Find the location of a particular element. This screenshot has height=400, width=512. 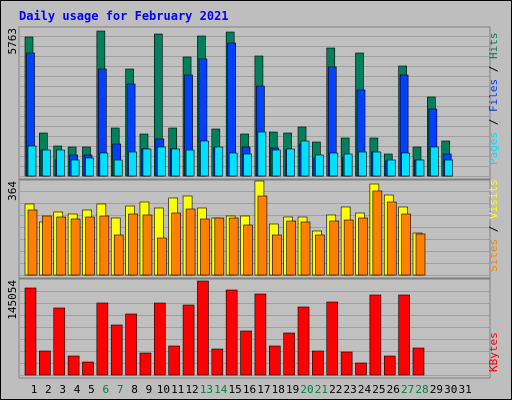

visitors-ymax-label: 364 is located at coordinates (12, 191).